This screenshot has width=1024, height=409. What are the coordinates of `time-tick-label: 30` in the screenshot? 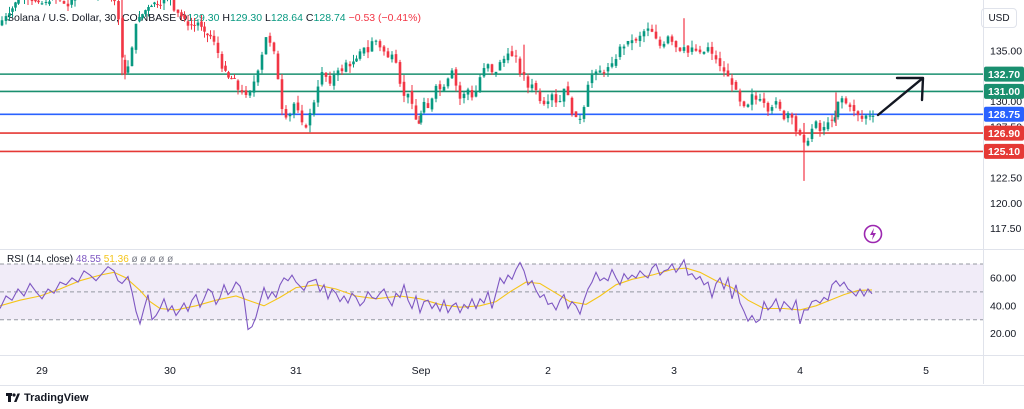 It's located at (170, 371).